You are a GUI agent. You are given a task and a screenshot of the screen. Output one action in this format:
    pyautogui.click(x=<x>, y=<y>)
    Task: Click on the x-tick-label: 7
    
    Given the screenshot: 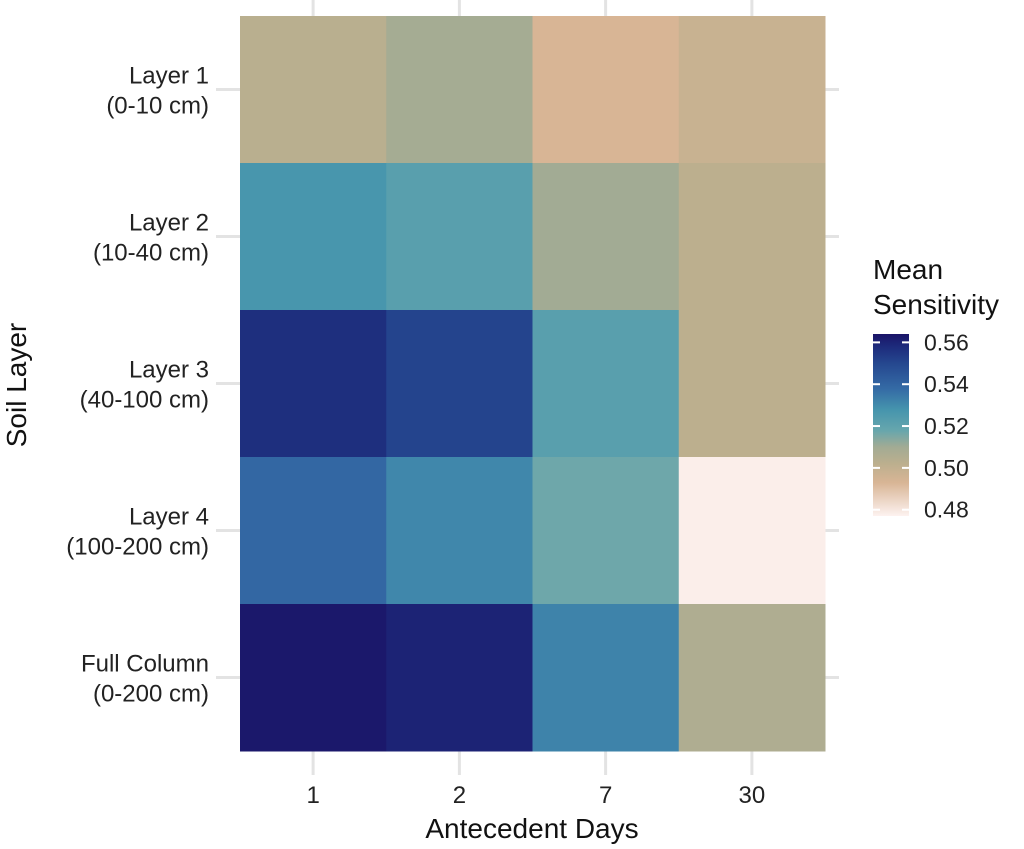 What is the action you would take?
    pyautogui.click(x=605, y=795)
    